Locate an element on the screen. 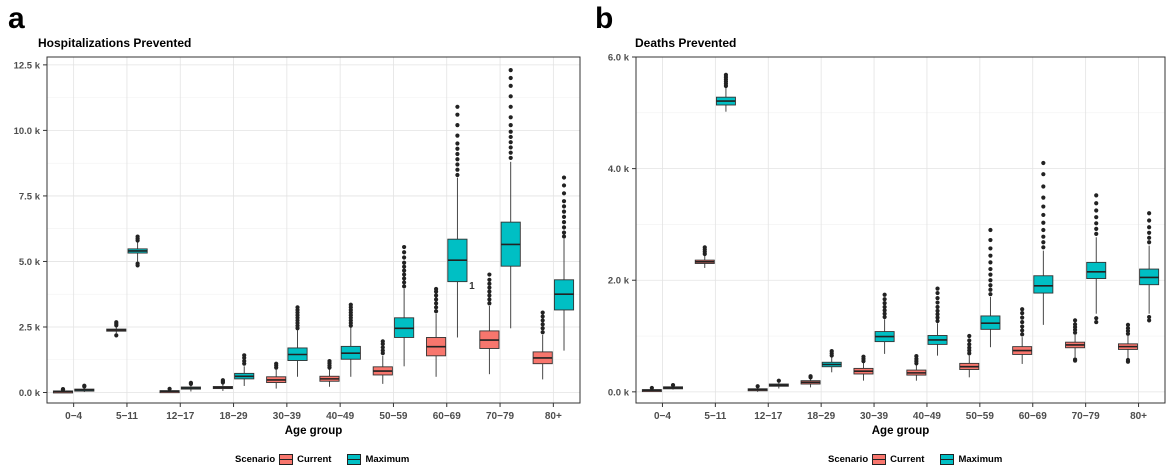 Image resolution: width=1170 pixels, height=467 pixels. legend-label-maximum: Maximum is located at coordinates (980, 459).